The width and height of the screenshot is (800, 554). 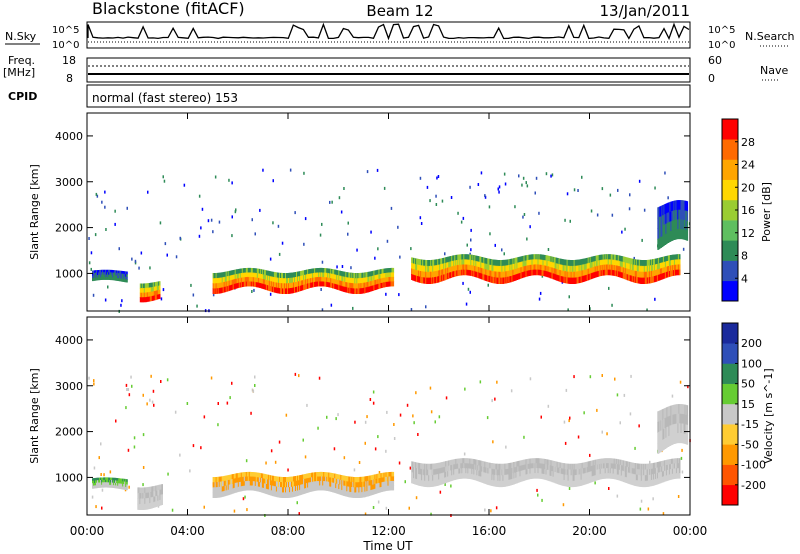 I want to click on freq-strip, so click(x=388, y=70).